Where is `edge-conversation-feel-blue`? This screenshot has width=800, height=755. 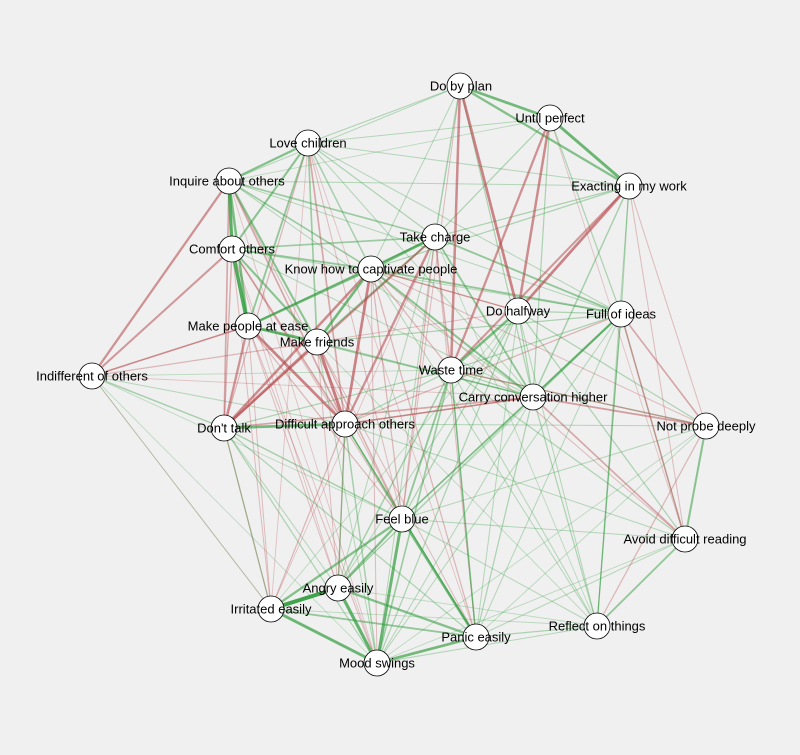
edge-conversation-feel-blue is located at coordinates (467, 458).